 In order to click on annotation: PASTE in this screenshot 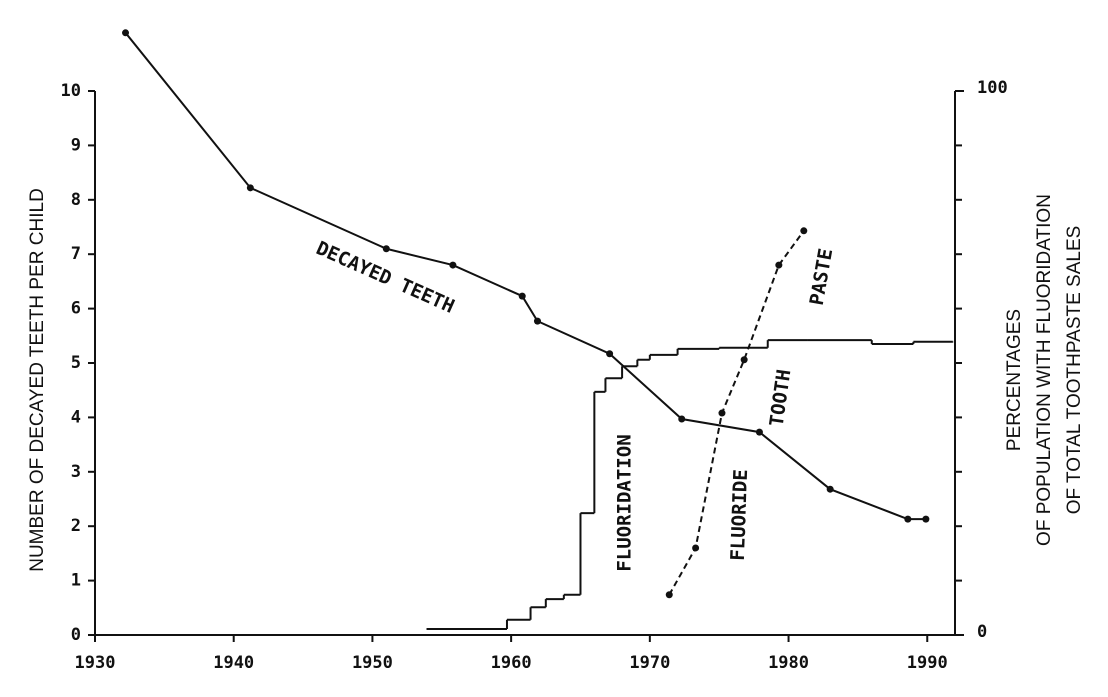, I will do `click(822, 277)`.